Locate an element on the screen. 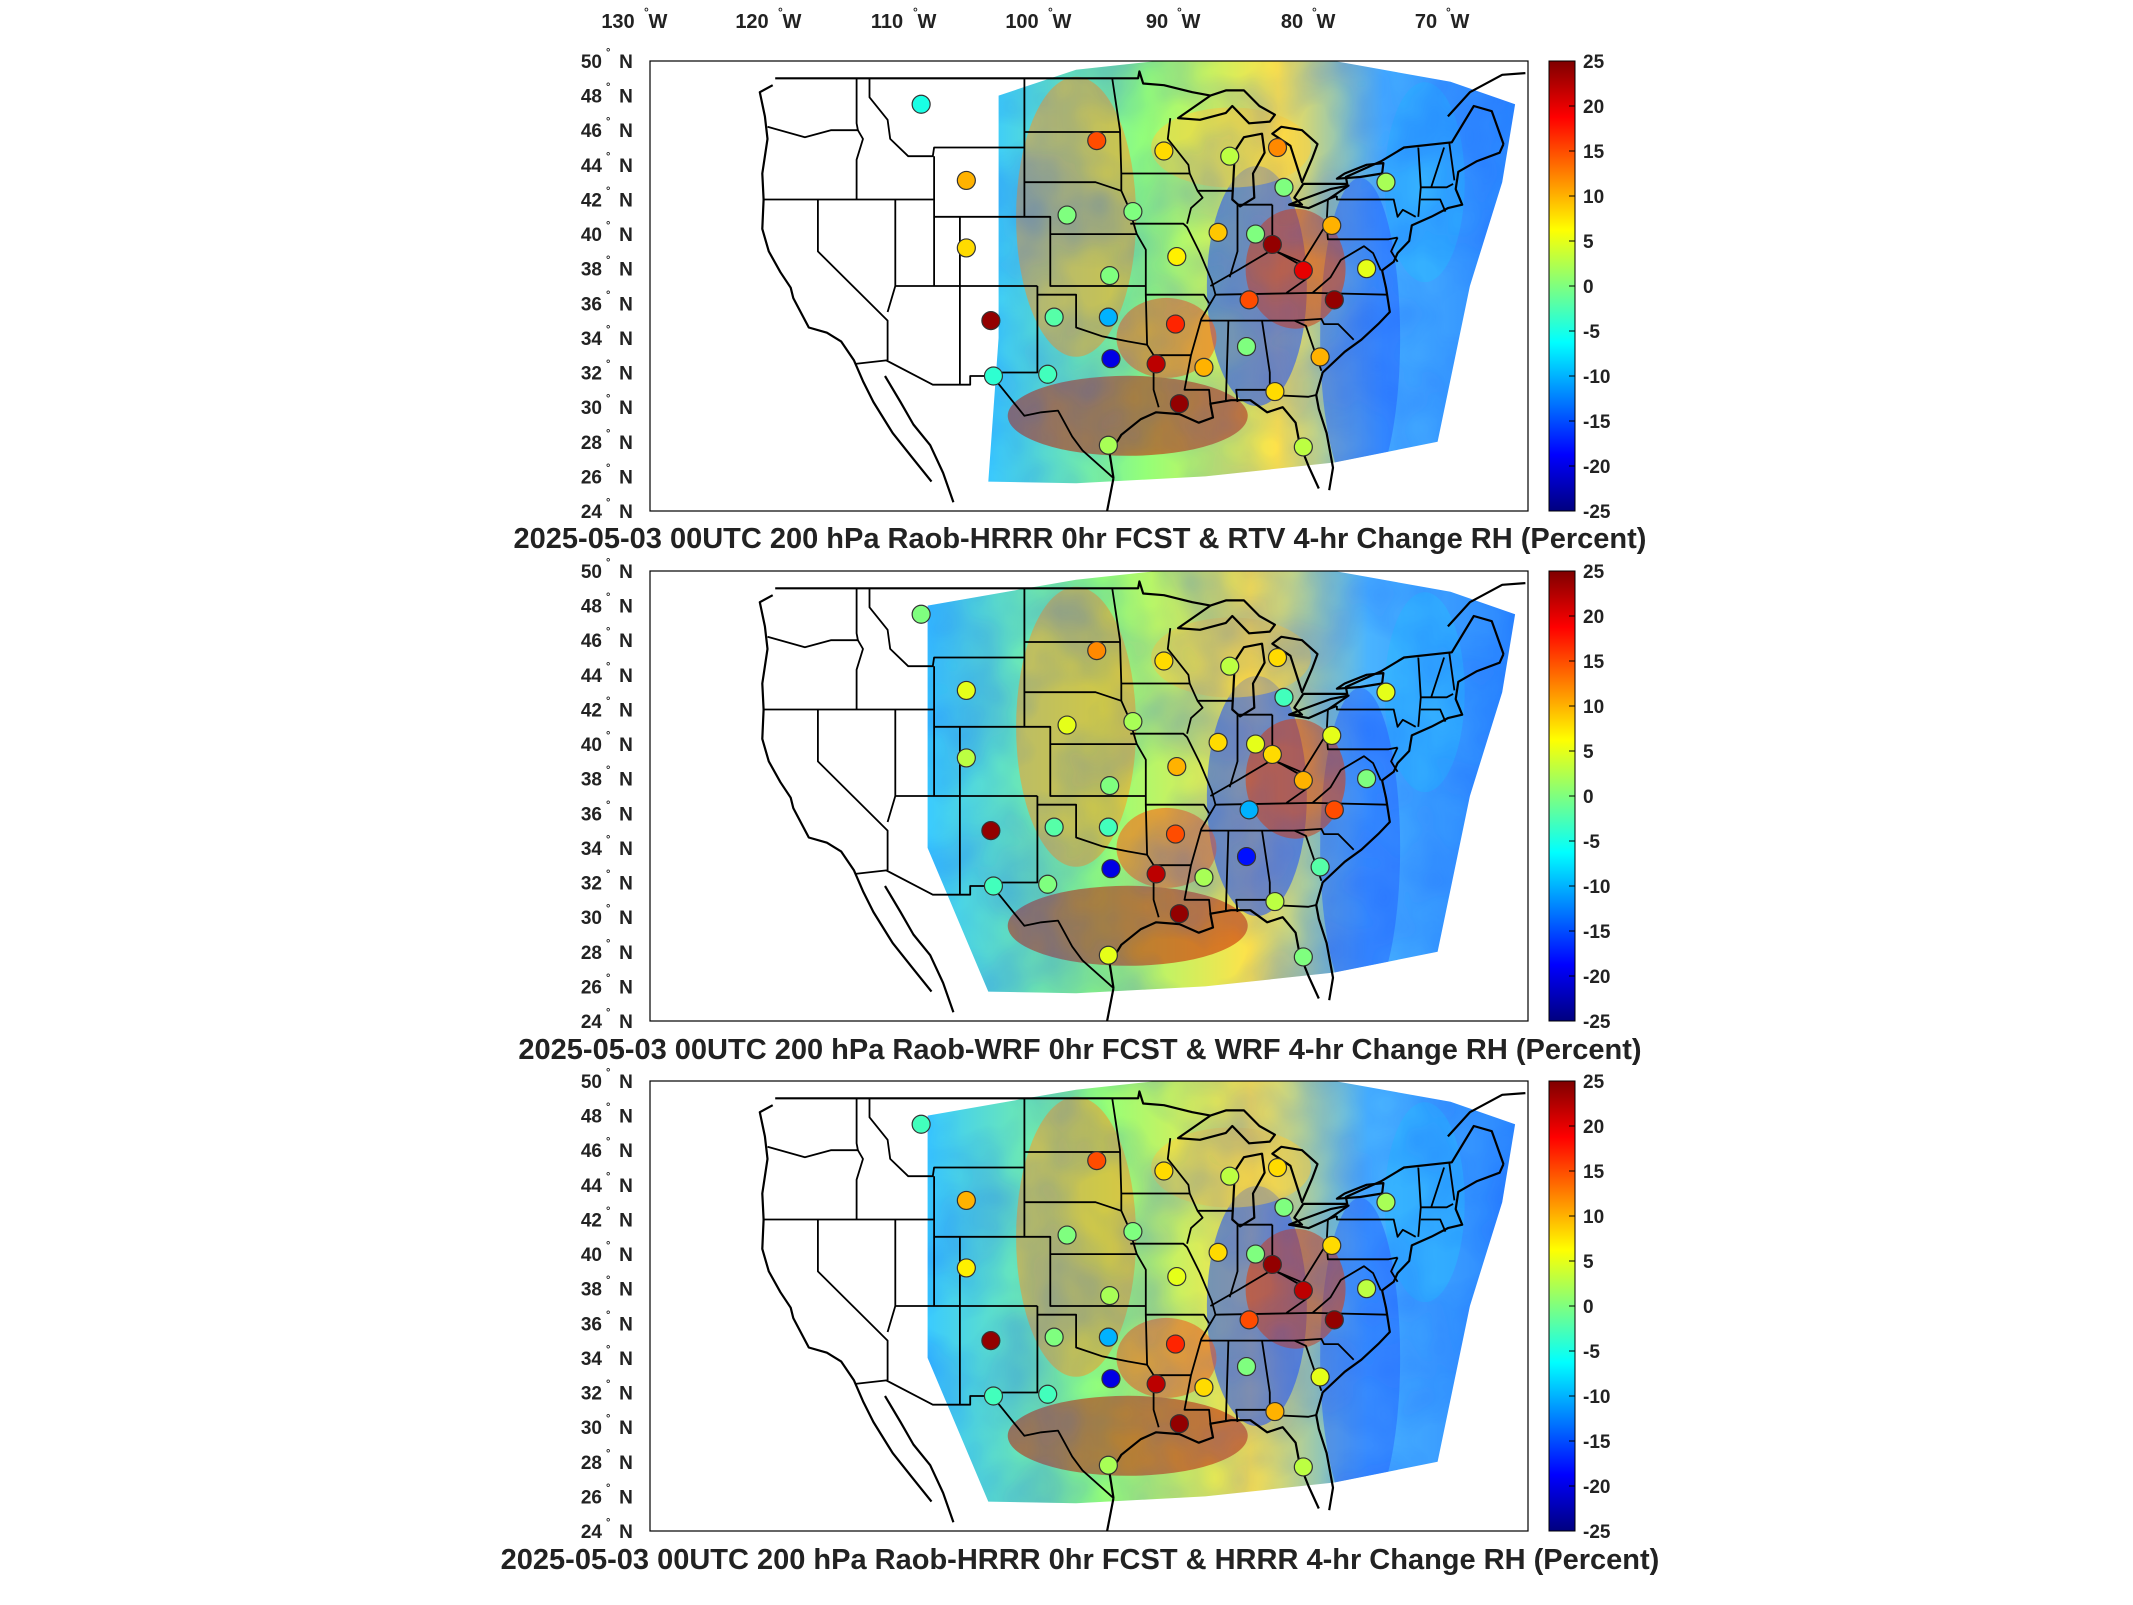  lon-label: 80 ° W is located at coordinates (1308, 19).